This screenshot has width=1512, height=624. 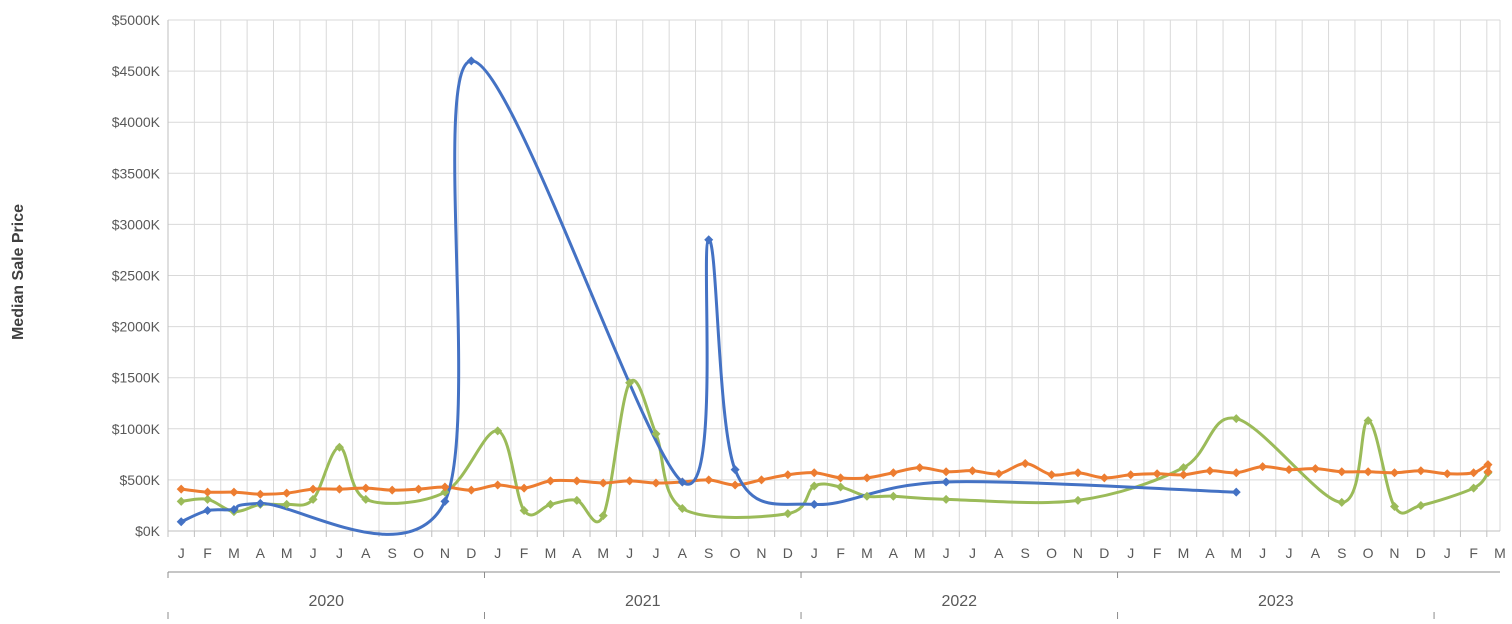 What do you see at coordinates (148, 531) in the screenshot?
I see `y-tick-label: $0K` at bounding box center [148, 531].